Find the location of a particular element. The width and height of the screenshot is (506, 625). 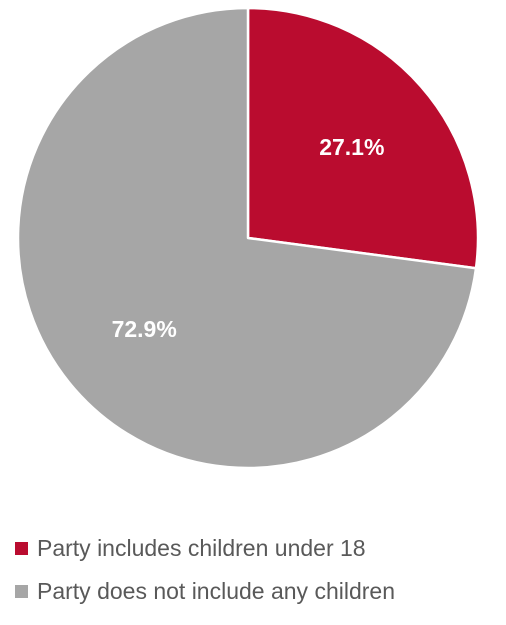

legend-item-no-children: Party does not include any children is located at coordinates (205, 591).